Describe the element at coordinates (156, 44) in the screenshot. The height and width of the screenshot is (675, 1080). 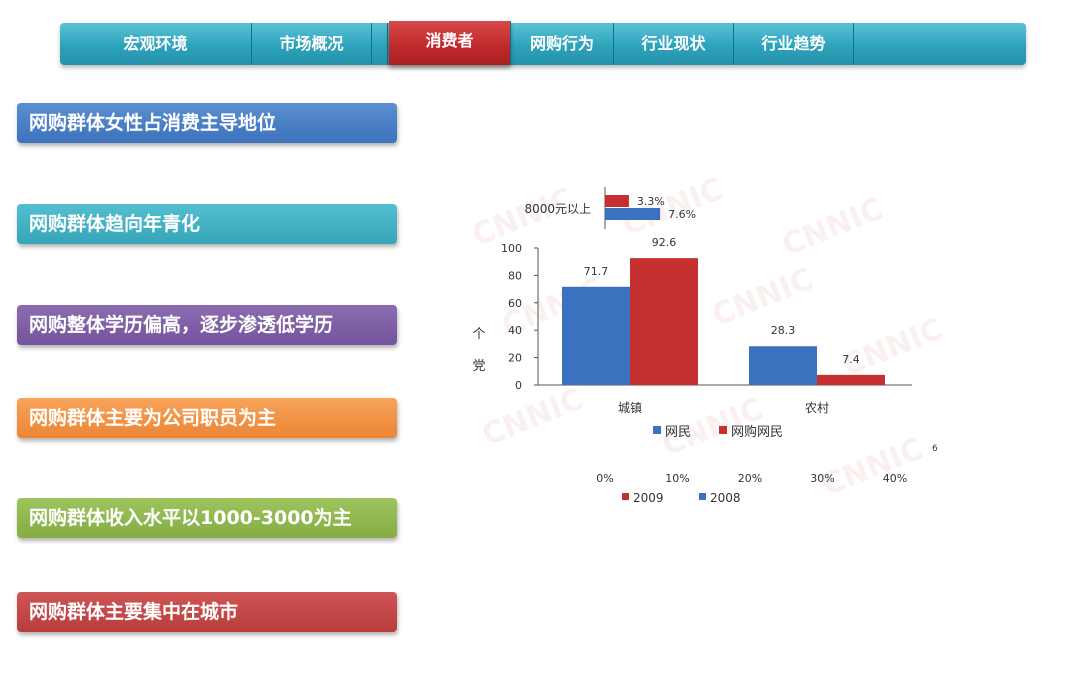
I see `nav-tab-macro: 宏观环境` at that location.